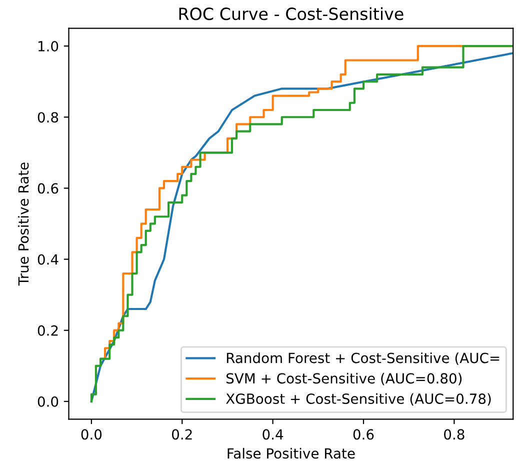 This screenshot has height=471, width=529. What do you see at coordinates (454, 434) in the screenshot?
I see `x-tick-label: 0.8` at bounding box center [454, 434].